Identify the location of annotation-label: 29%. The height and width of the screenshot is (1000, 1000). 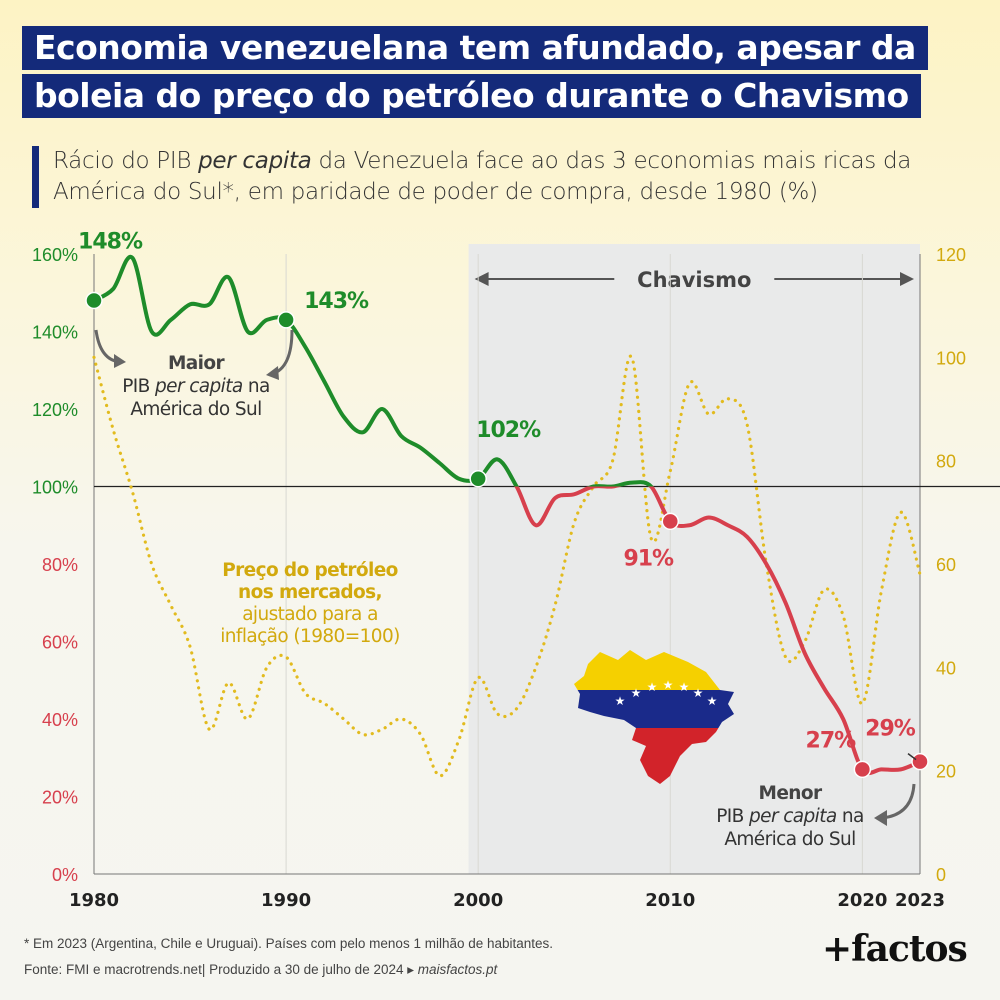
(890, 729).